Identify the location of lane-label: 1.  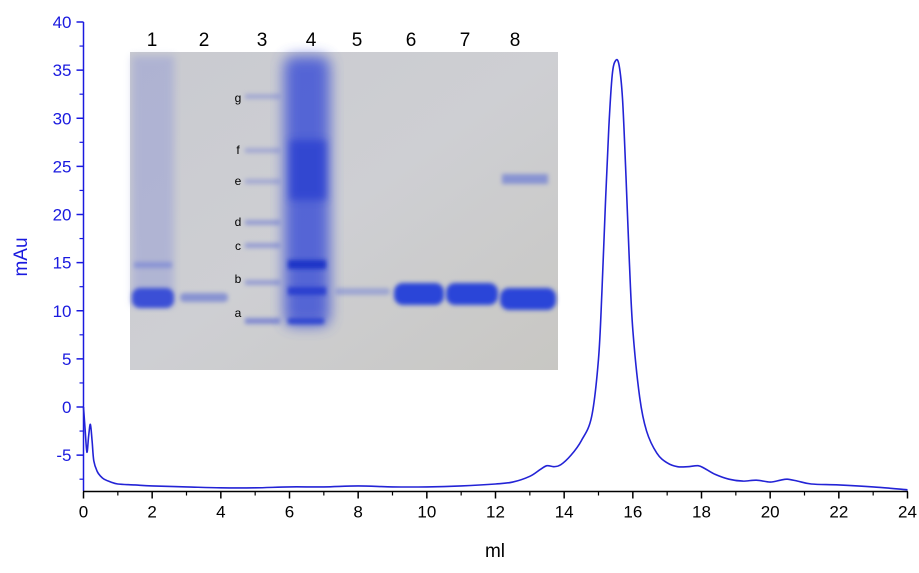
(152, 40).